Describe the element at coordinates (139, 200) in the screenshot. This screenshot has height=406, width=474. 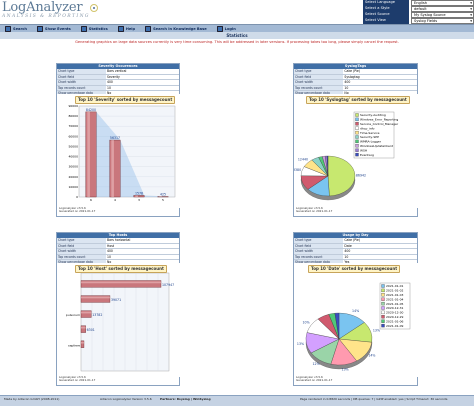
I see `x-tick-label: 3` at that location.